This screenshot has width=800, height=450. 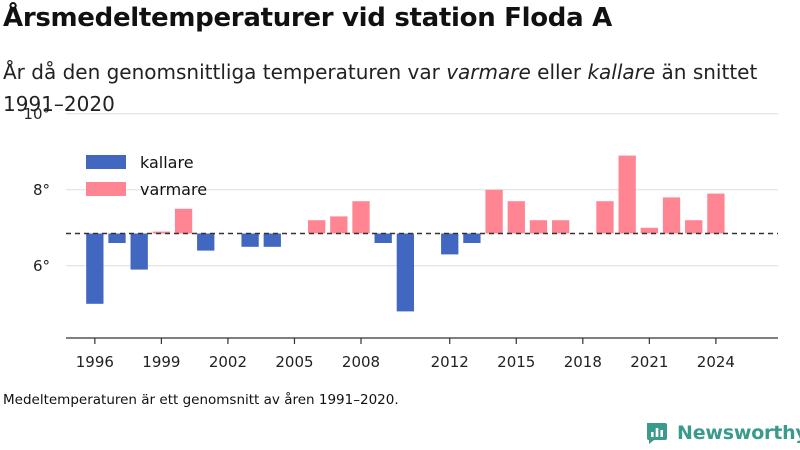 I want to click on bar-2020, so click(x=627, y=194).